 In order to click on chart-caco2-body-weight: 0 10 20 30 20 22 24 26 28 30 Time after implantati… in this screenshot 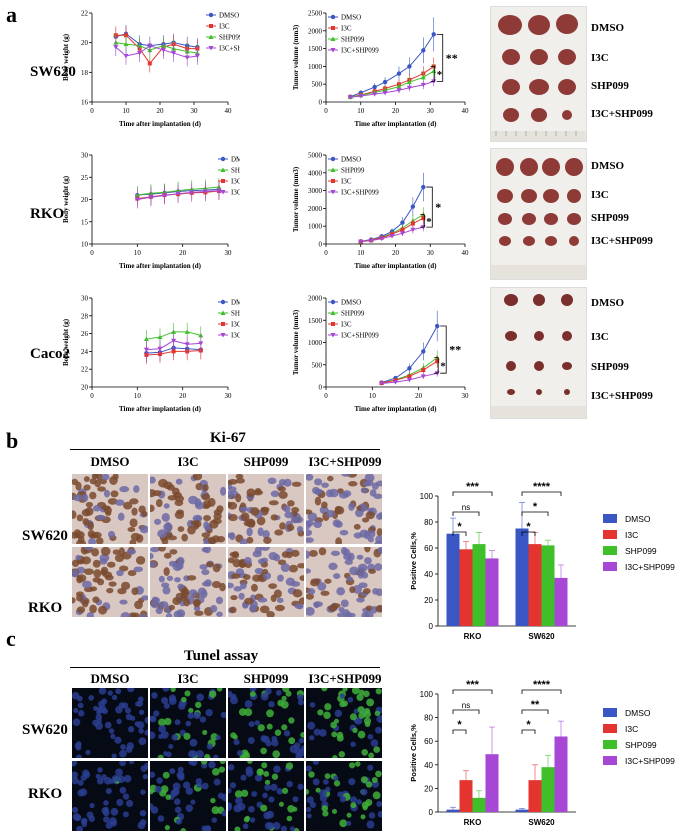, I will do `click(151, 354)`.